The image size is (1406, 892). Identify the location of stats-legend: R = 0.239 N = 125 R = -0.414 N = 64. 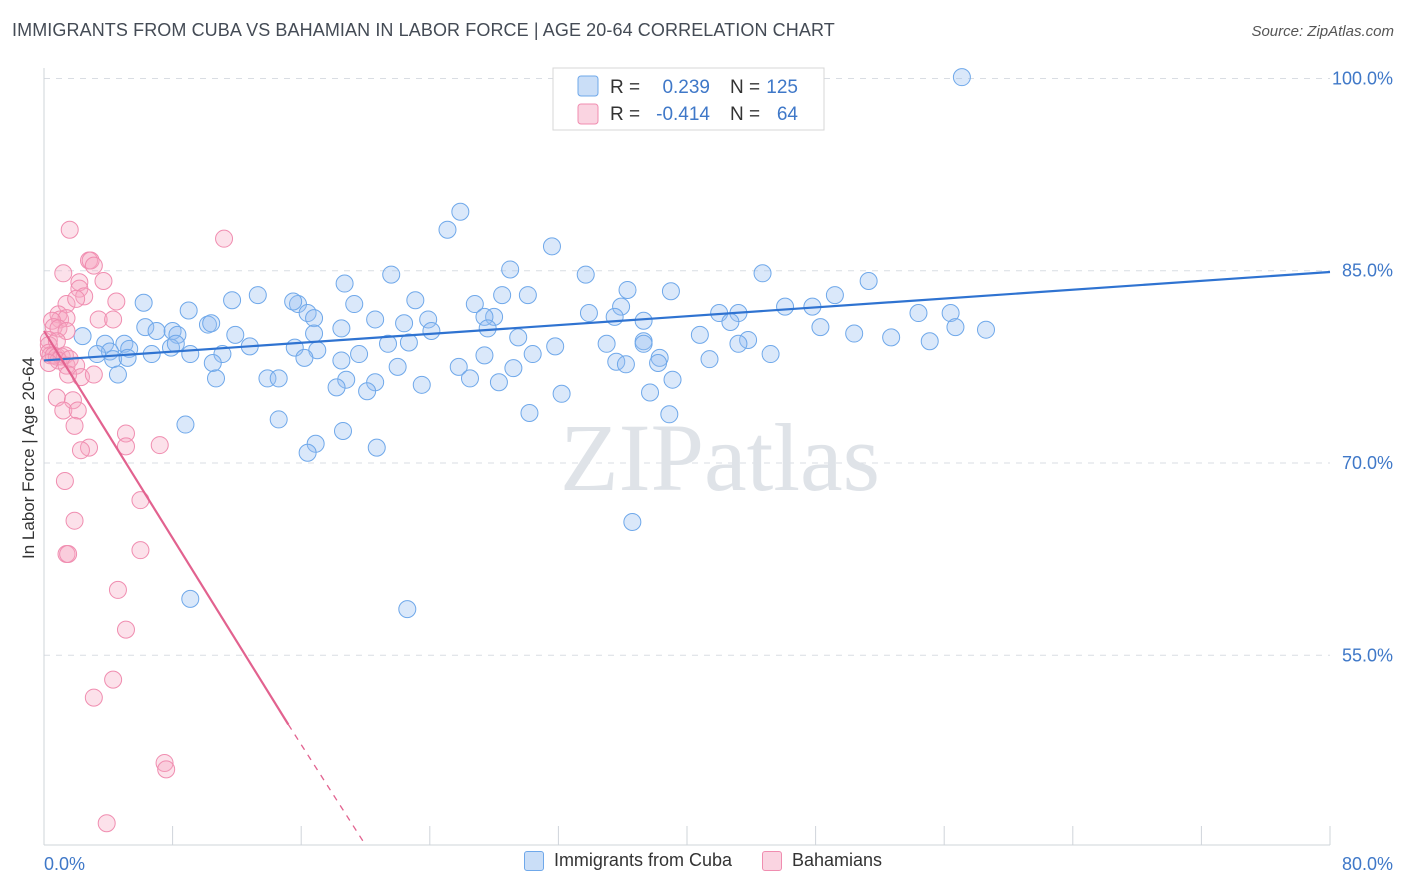
(688, 99).